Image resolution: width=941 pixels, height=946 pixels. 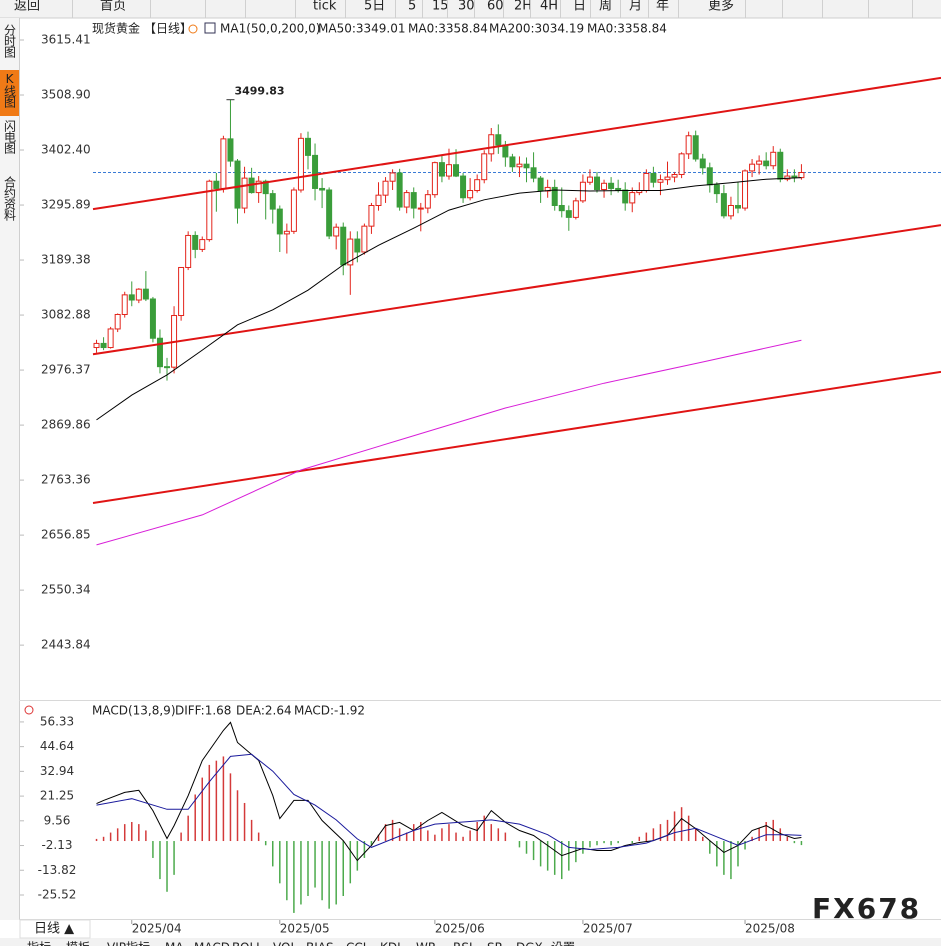 What do you see at coordinates (10, 137) in the screenshot?
I see `side-tab: 闪电图` at bounding box center [10, 137].